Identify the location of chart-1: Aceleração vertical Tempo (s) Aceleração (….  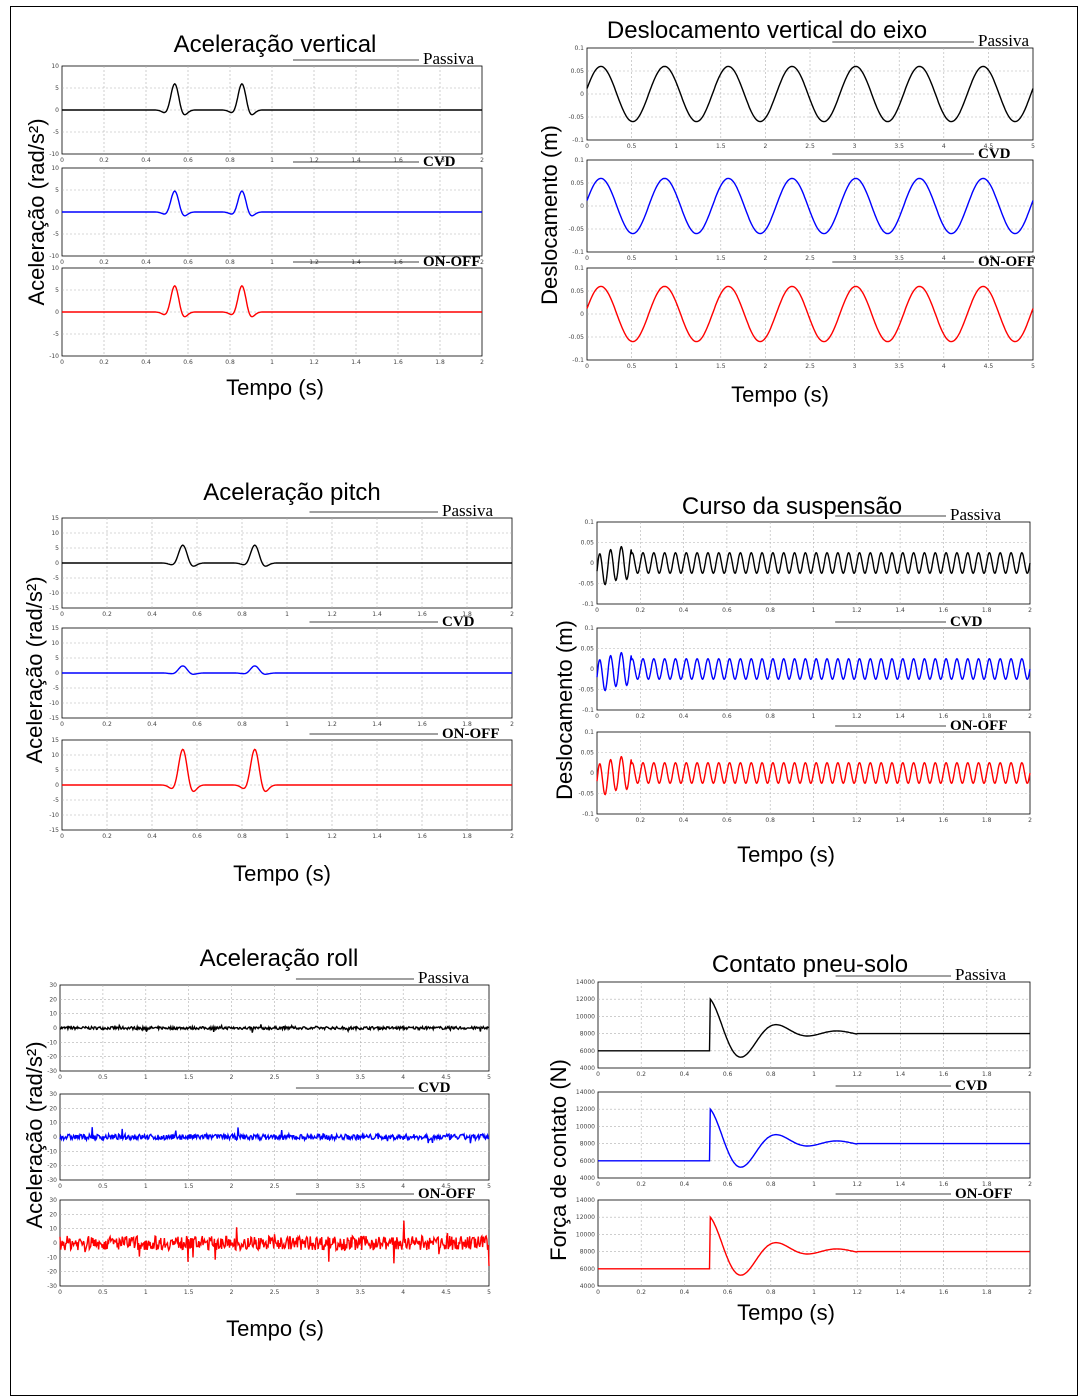
(254, 215).